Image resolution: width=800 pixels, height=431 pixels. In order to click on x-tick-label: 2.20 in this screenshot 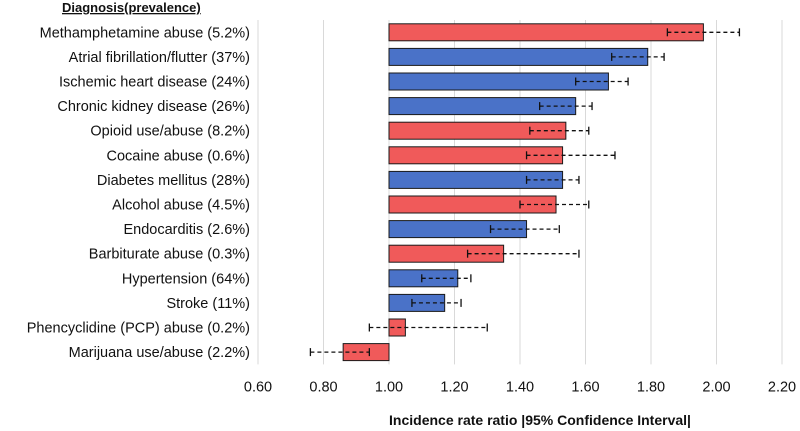, I will do `click(782, 387)`.